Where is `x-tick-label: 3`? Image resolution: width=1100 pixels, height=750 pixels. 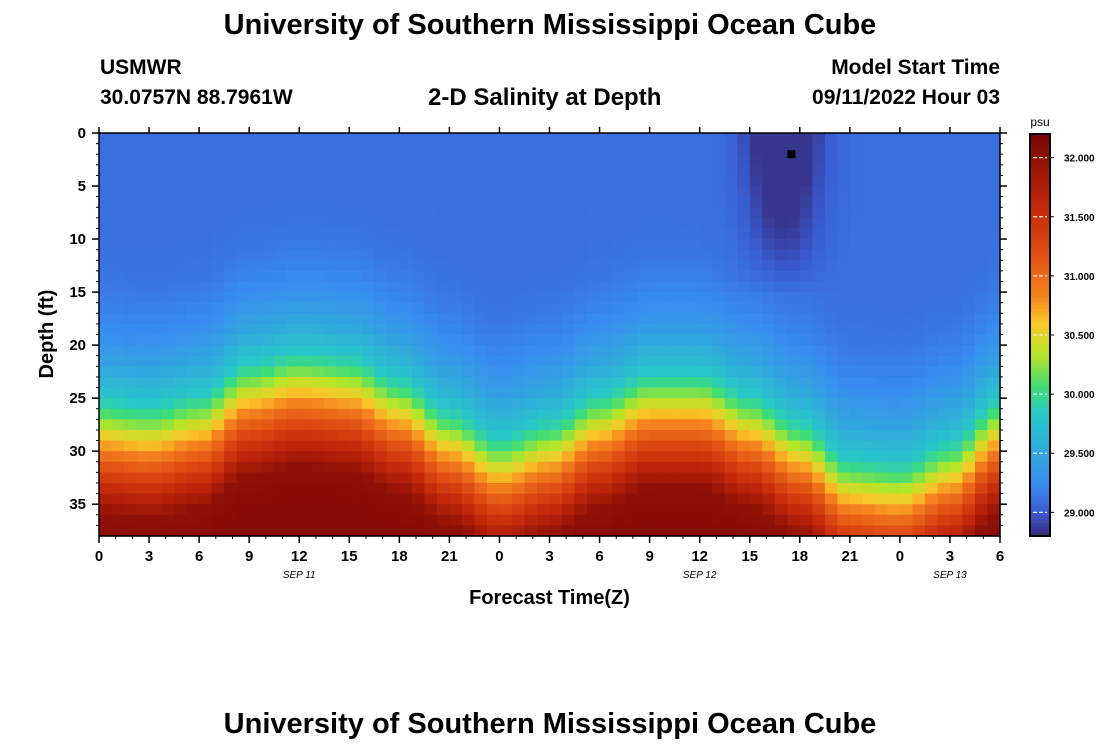
x-tick-label: 3 is located at coordinates (549, 556).